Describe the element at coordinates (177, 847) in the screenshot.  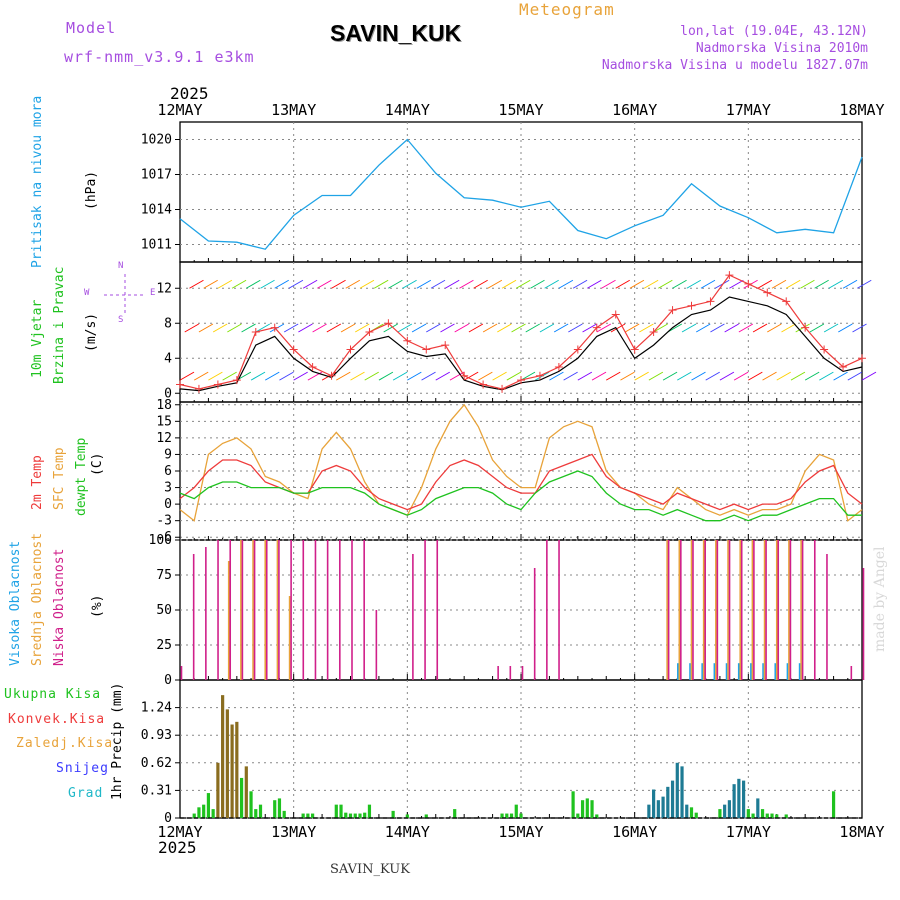
I see `year-bottom: 2025` at that location.